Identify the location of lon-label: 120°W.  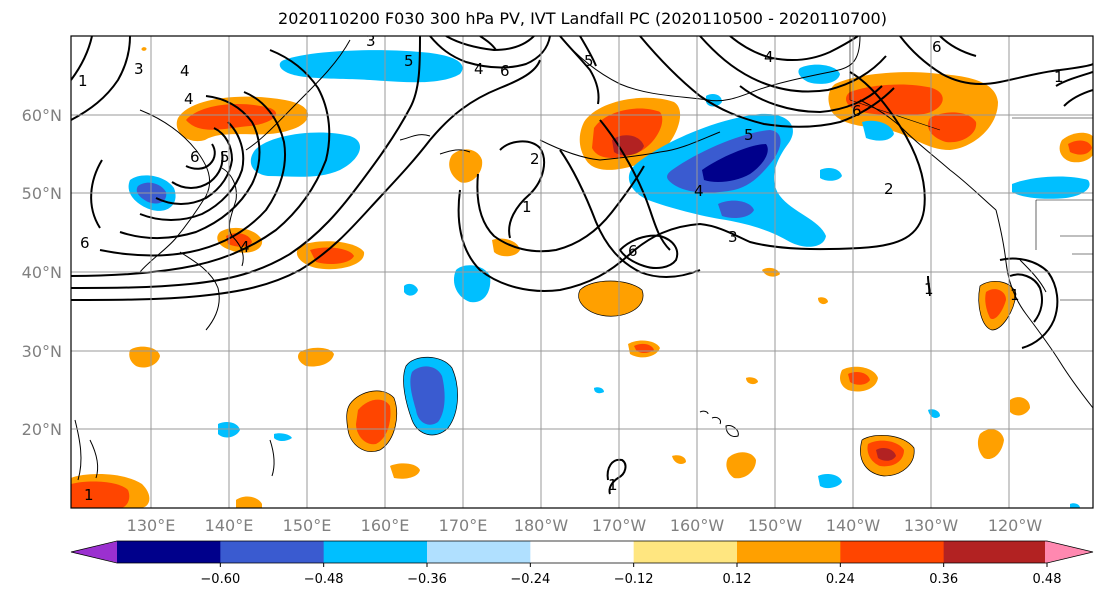
(1015, 525).